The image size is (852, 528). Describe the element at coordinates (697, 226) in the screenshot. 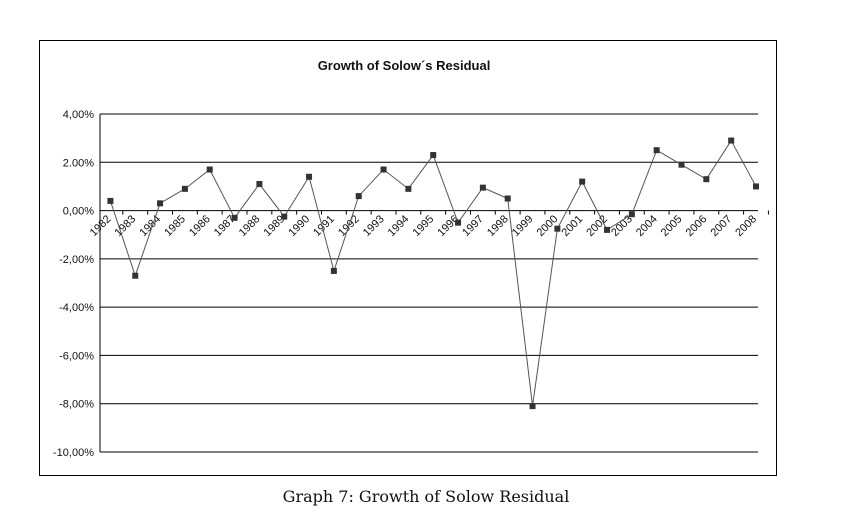

I see `x-tick-label: 2006` at that location.